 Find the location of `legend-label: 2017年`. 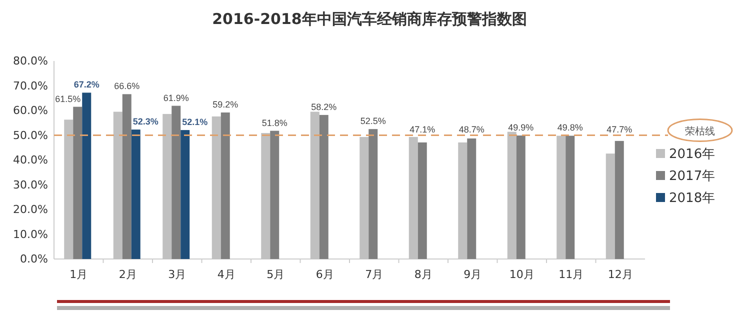

legend-label: 2017年 is located at coordinates (692, 176).